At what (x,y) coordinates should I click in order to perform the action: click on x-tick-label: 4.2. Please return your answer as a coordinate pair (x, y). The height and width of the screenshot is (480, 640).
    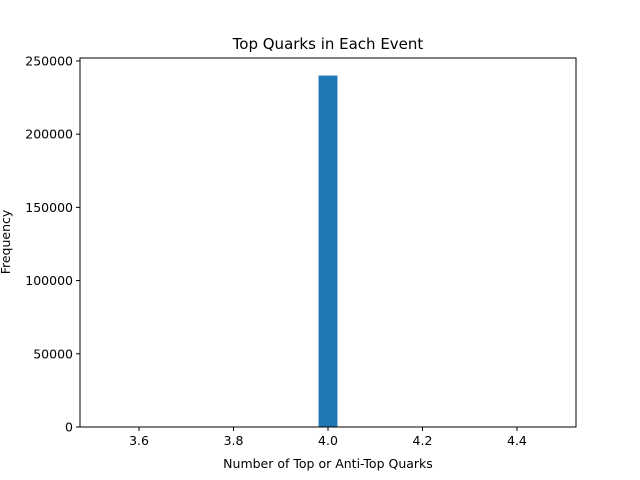
    Looking at the image, I should click on (423, 440).